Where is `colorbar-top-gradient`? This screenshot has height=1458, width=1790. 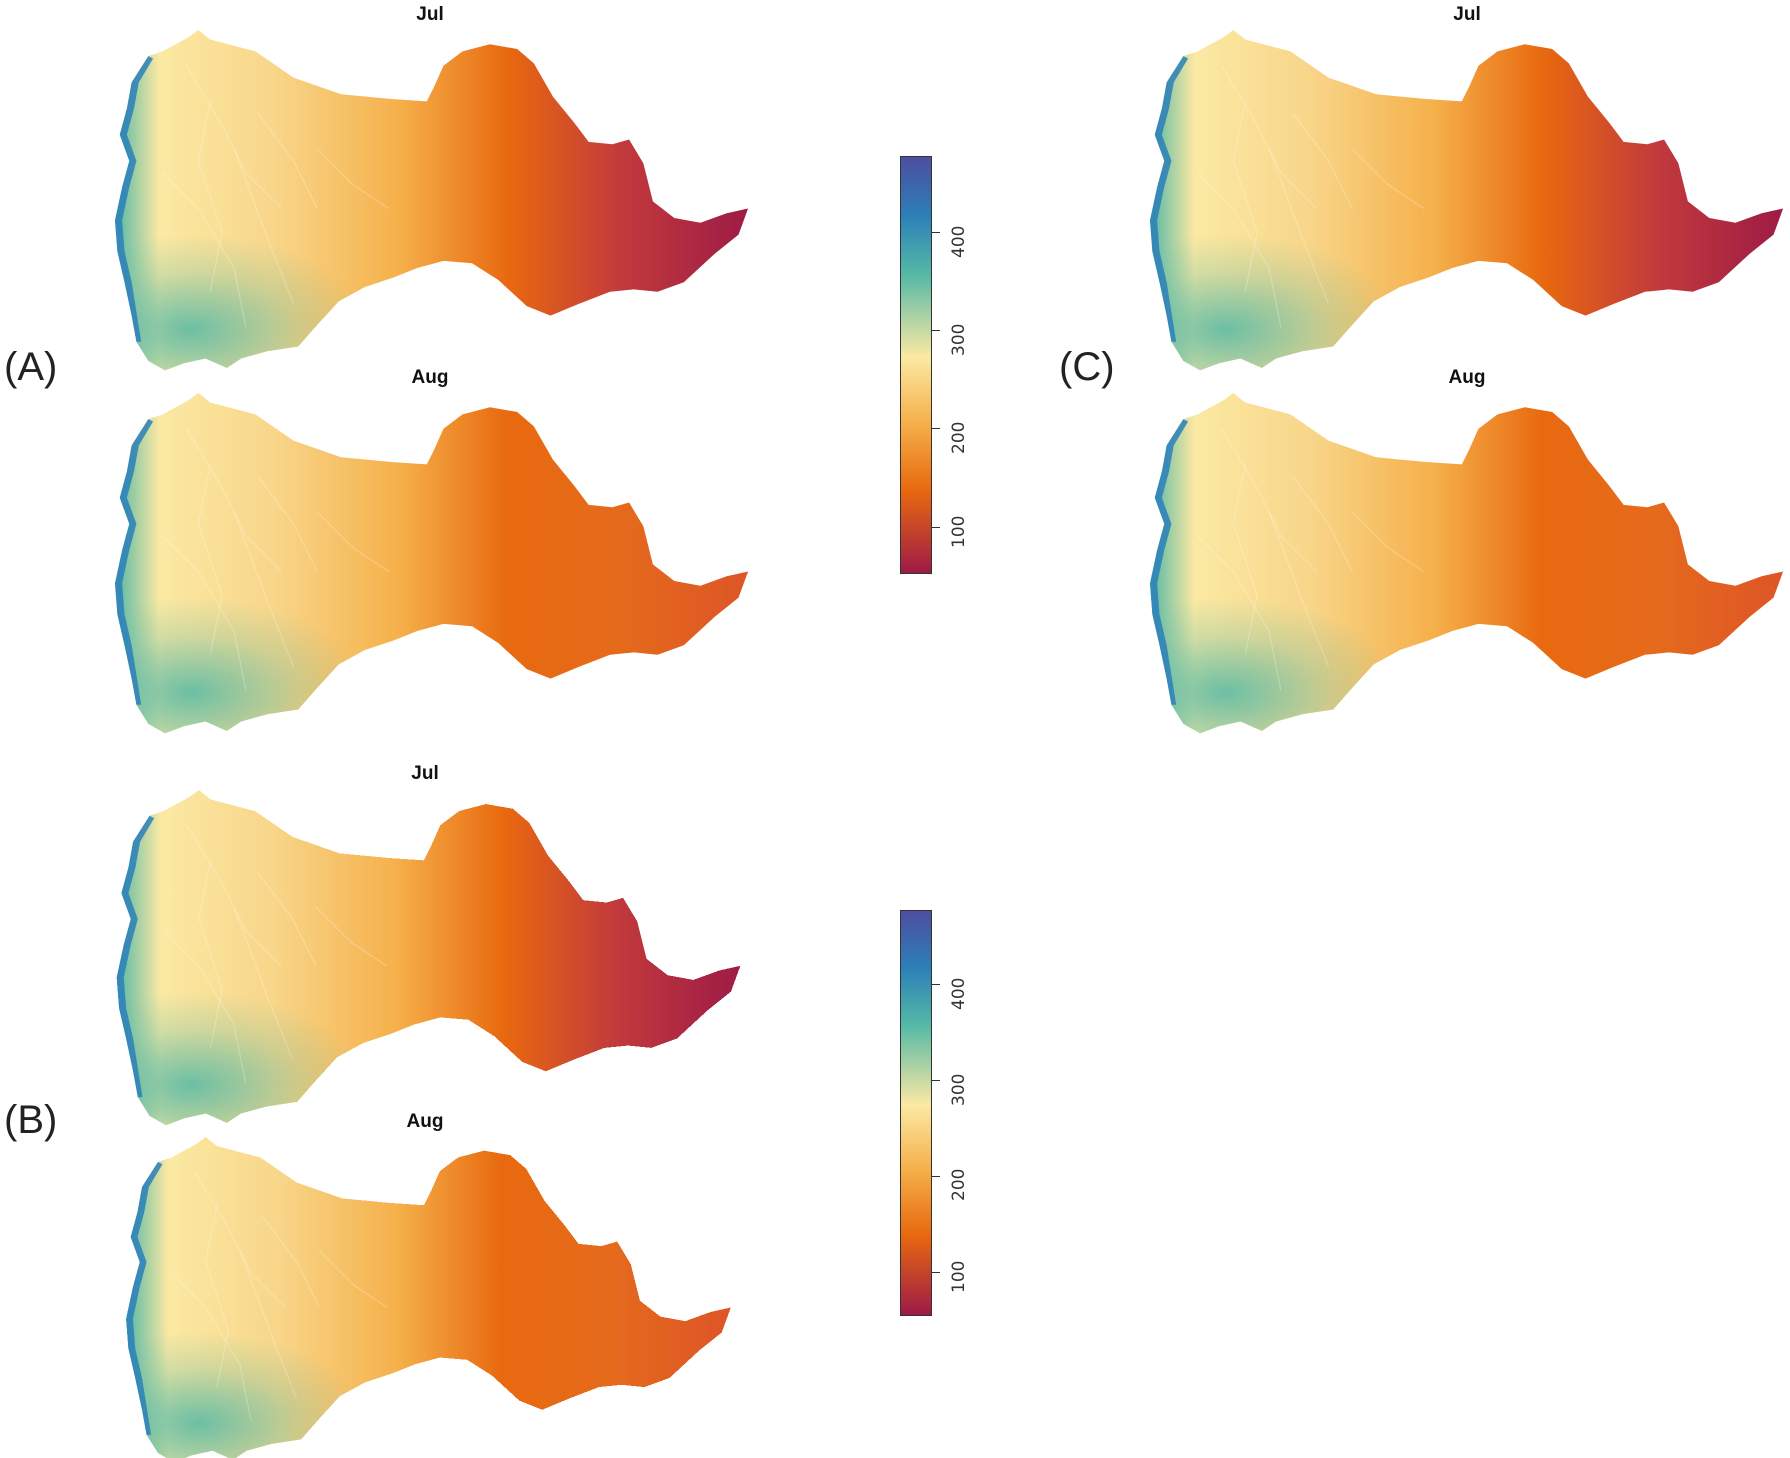
colorbar-top-gradient is located at coordinates (916, 365).